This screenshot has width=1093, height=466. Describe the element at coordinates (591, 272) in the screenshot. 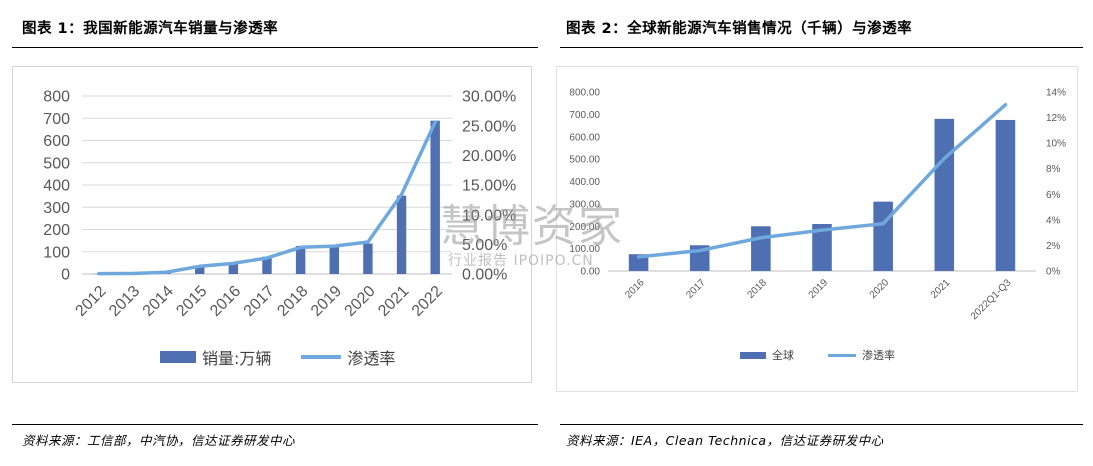

I see `y-left-tick-label: 0.00` at that location.